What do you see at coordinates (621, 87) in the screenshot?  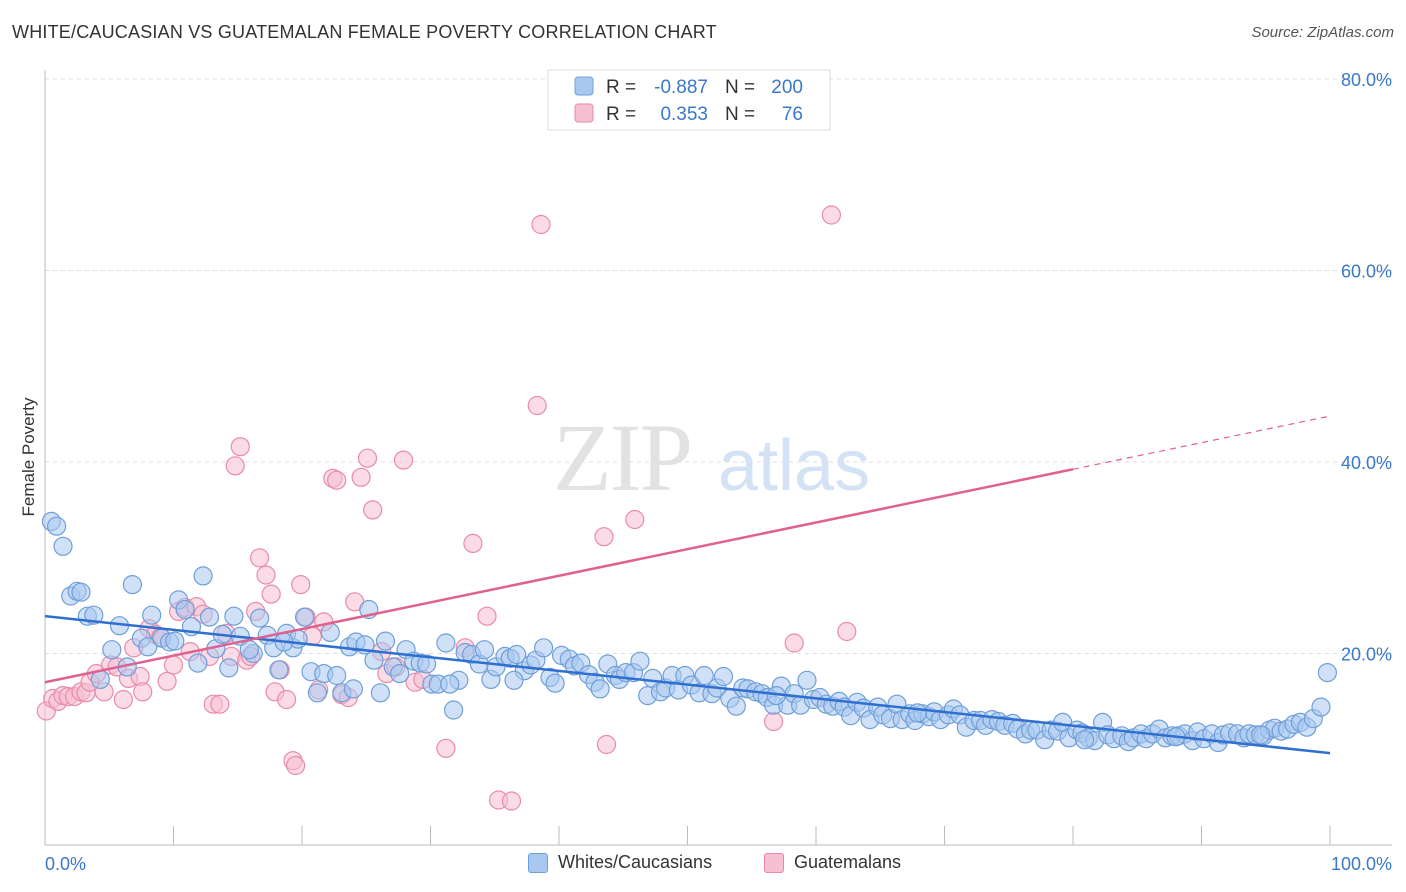 I see `legend-r-label-0: R =` at bounding box center [621, 87].